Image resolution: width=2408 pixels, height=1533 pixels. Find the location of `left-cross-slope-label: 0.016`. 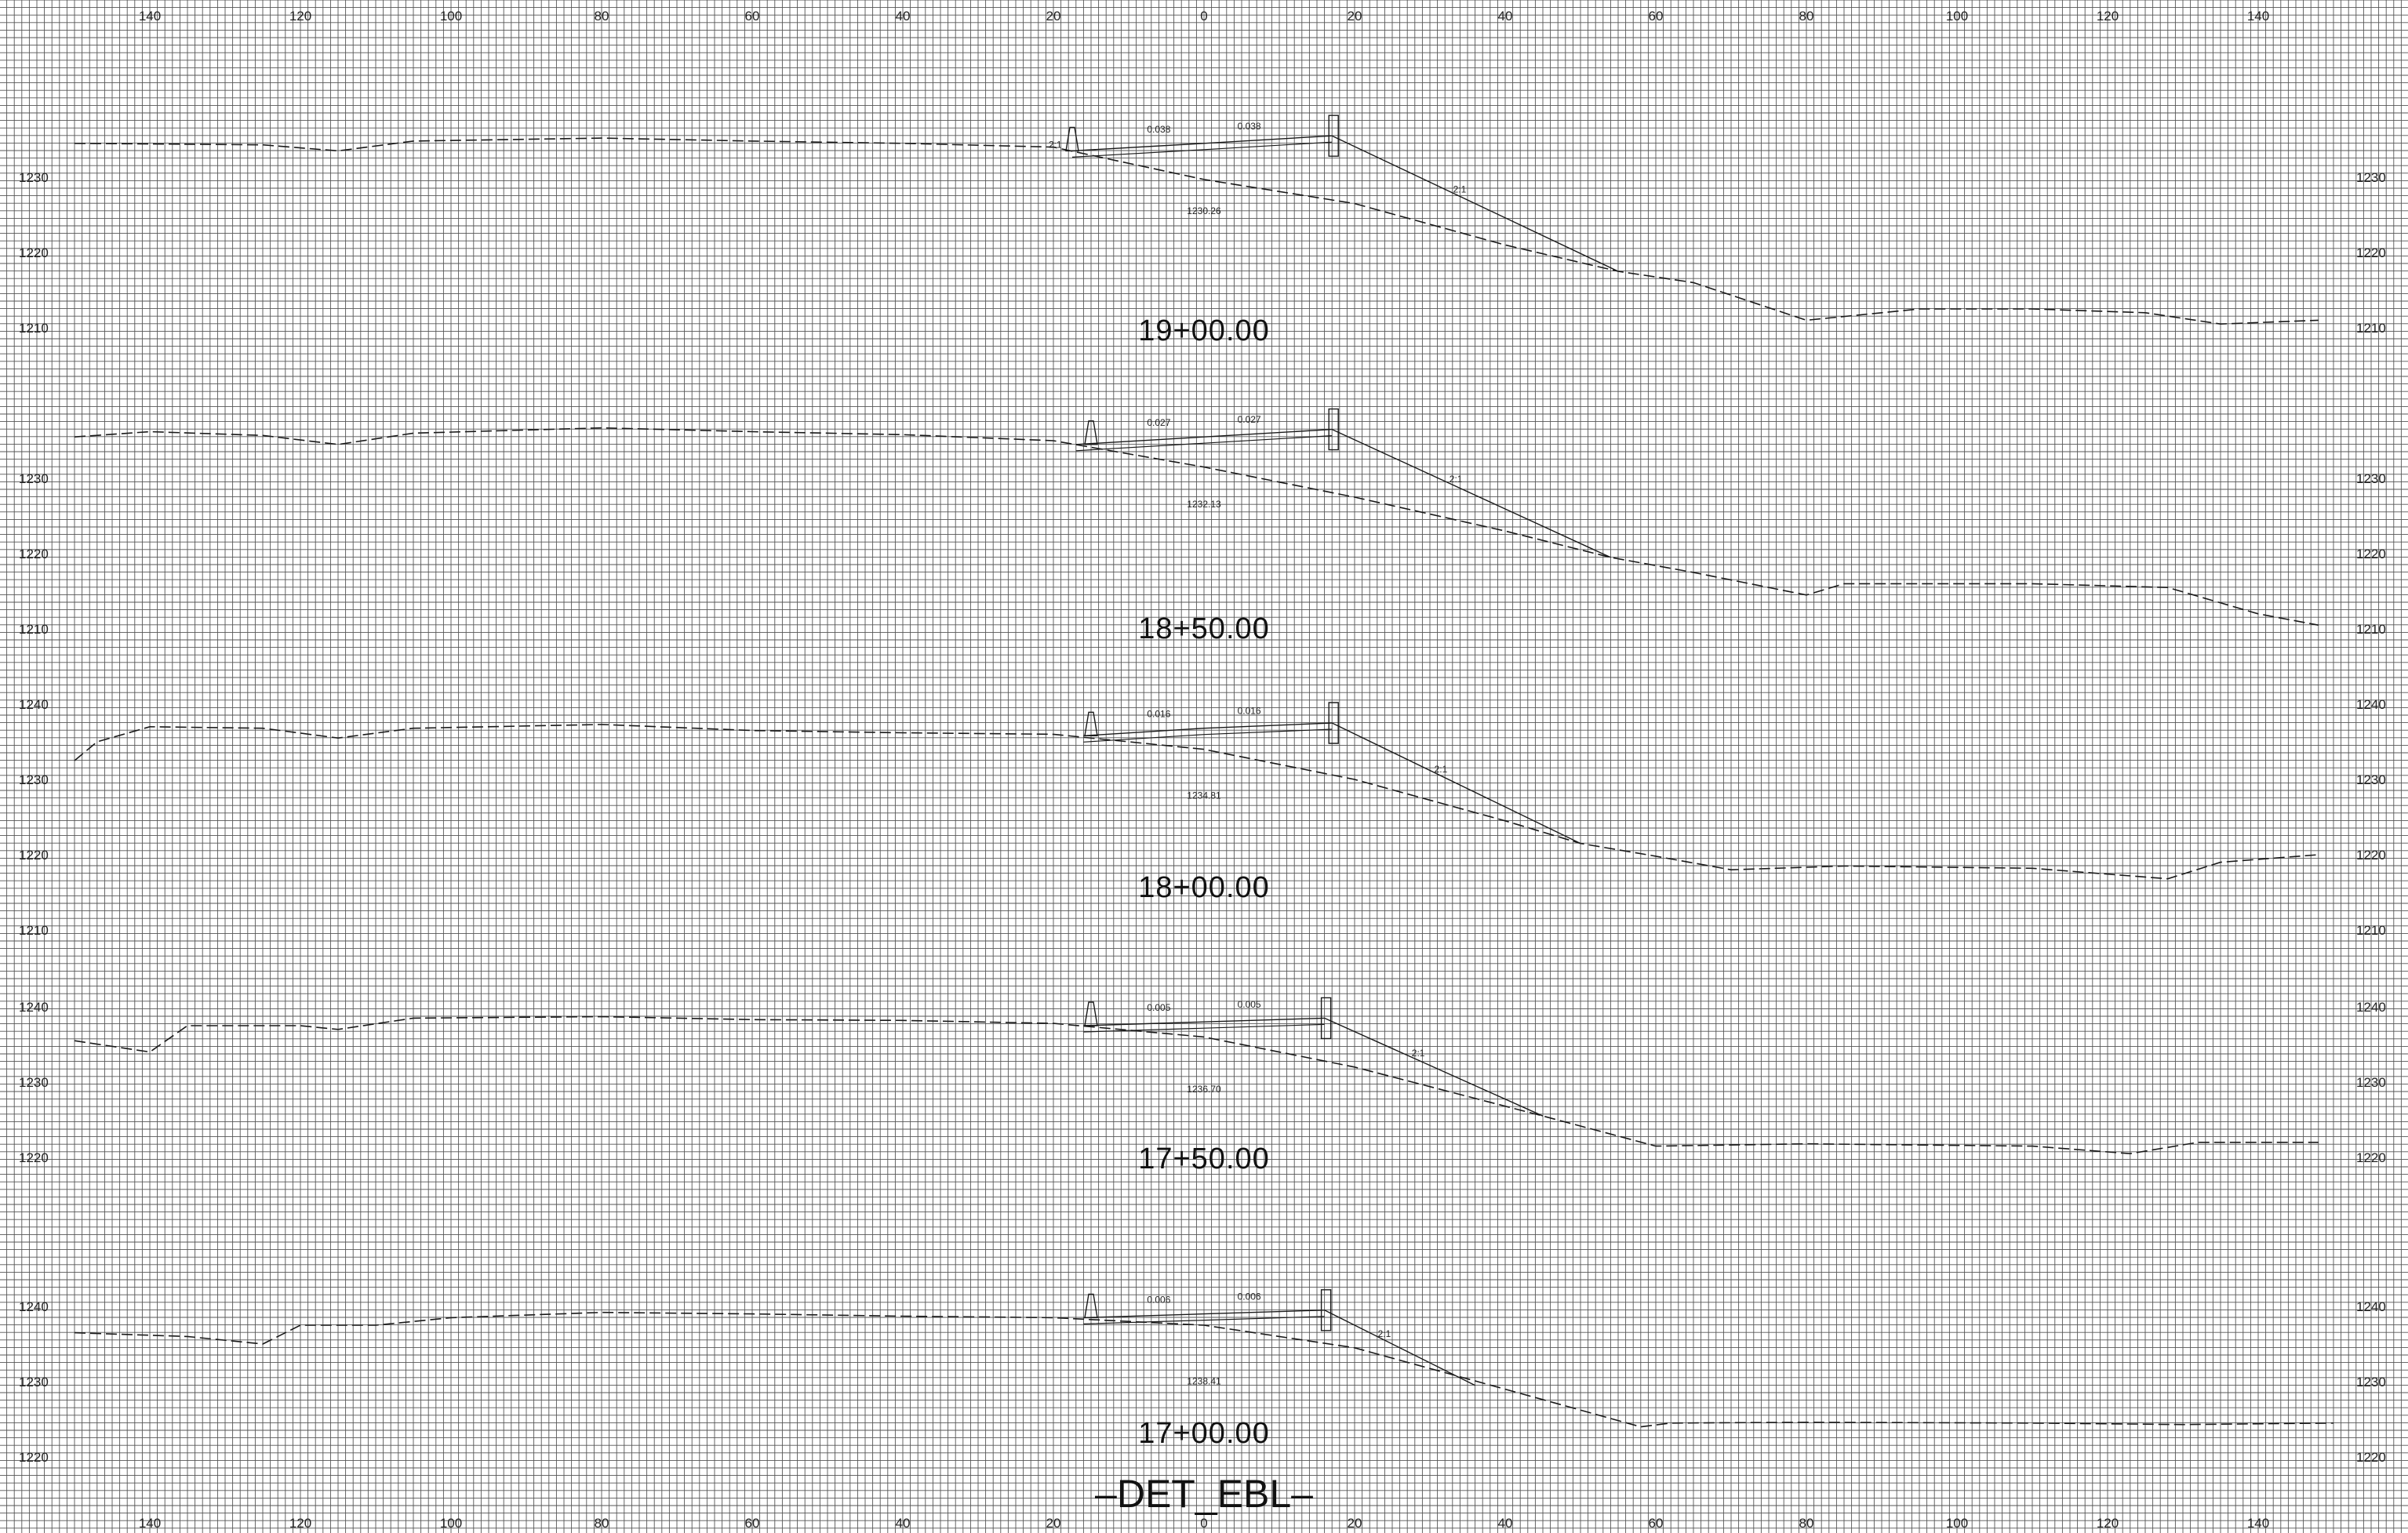

left-cross-slope-label: 0.016 is located at coordinates (1159, 714).